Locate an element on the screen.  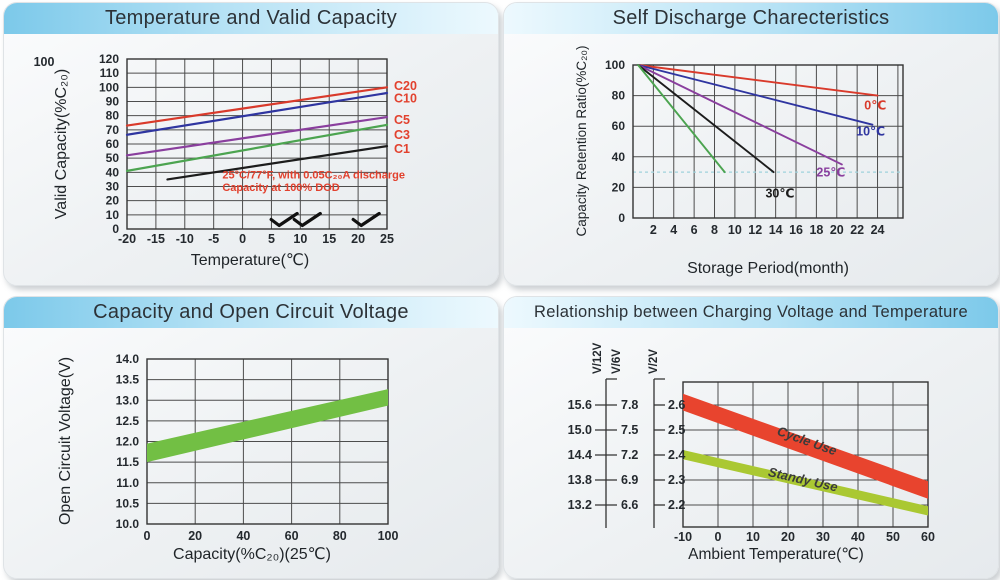
voltage-tick-label: 7.5 is located at coordinates (629, 430).